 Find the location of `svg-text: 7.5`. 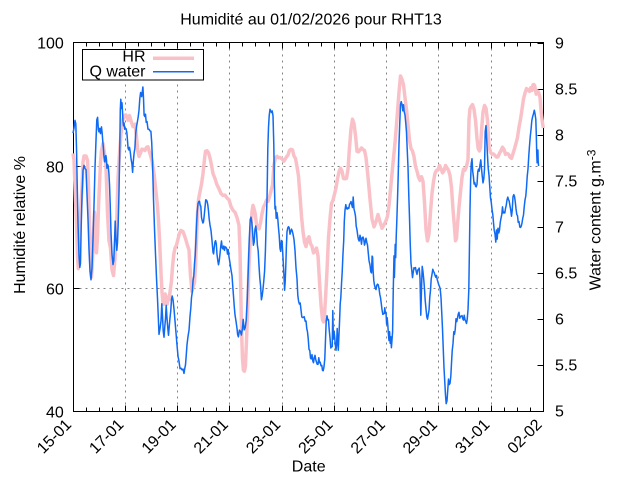

svg-text: 7.5 is located at coordinates (566, 182).